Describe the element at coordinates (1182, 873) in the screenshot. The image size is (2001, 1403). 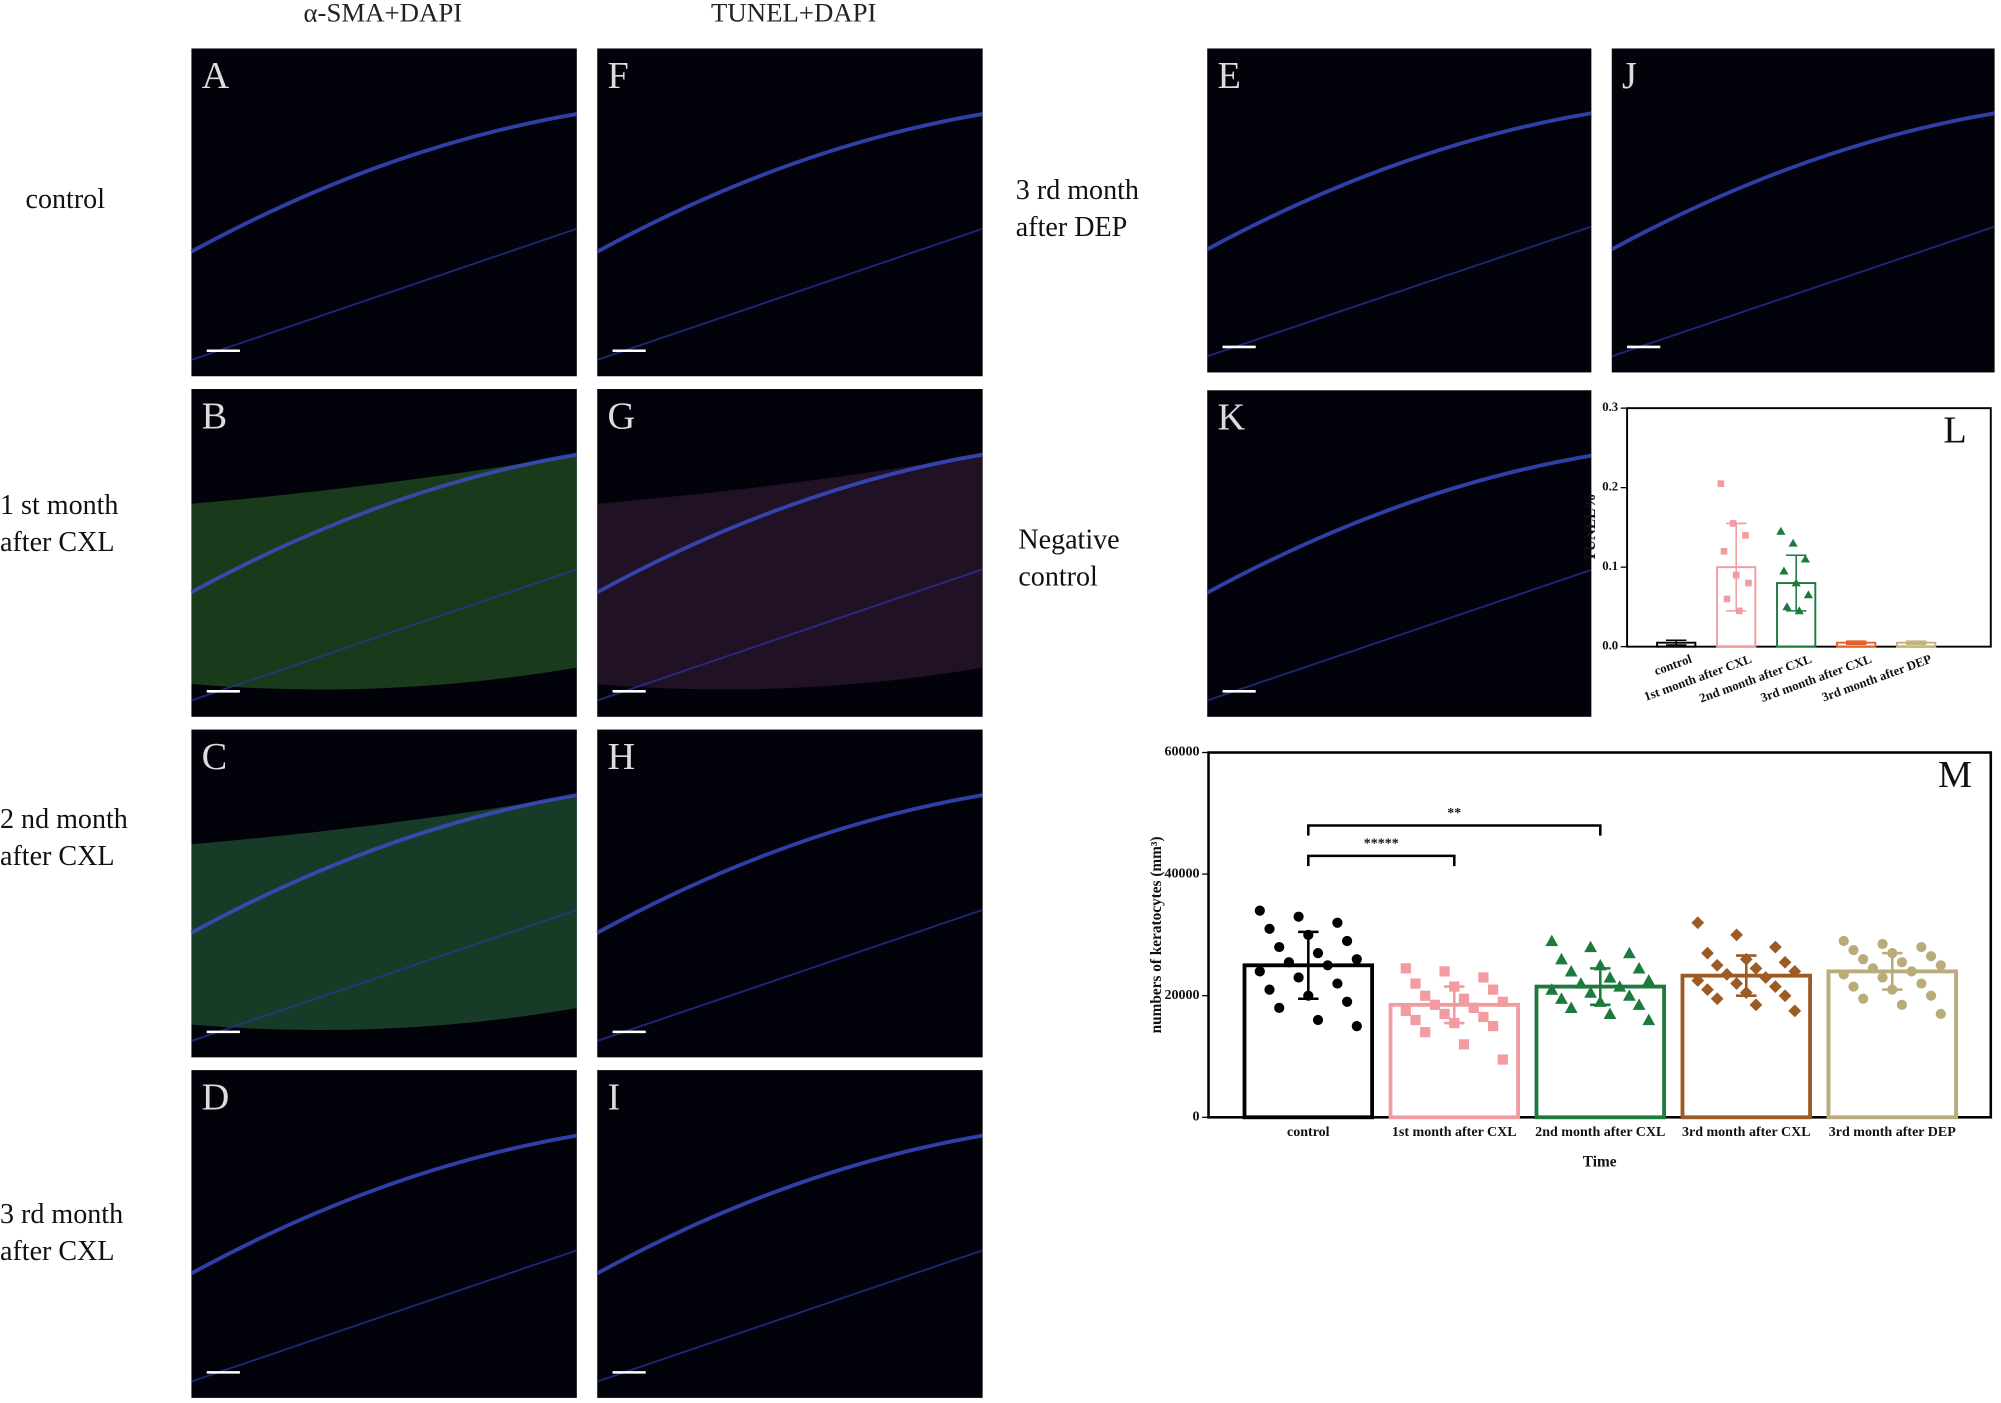
I see `y-tick-label: 40000` at that location.